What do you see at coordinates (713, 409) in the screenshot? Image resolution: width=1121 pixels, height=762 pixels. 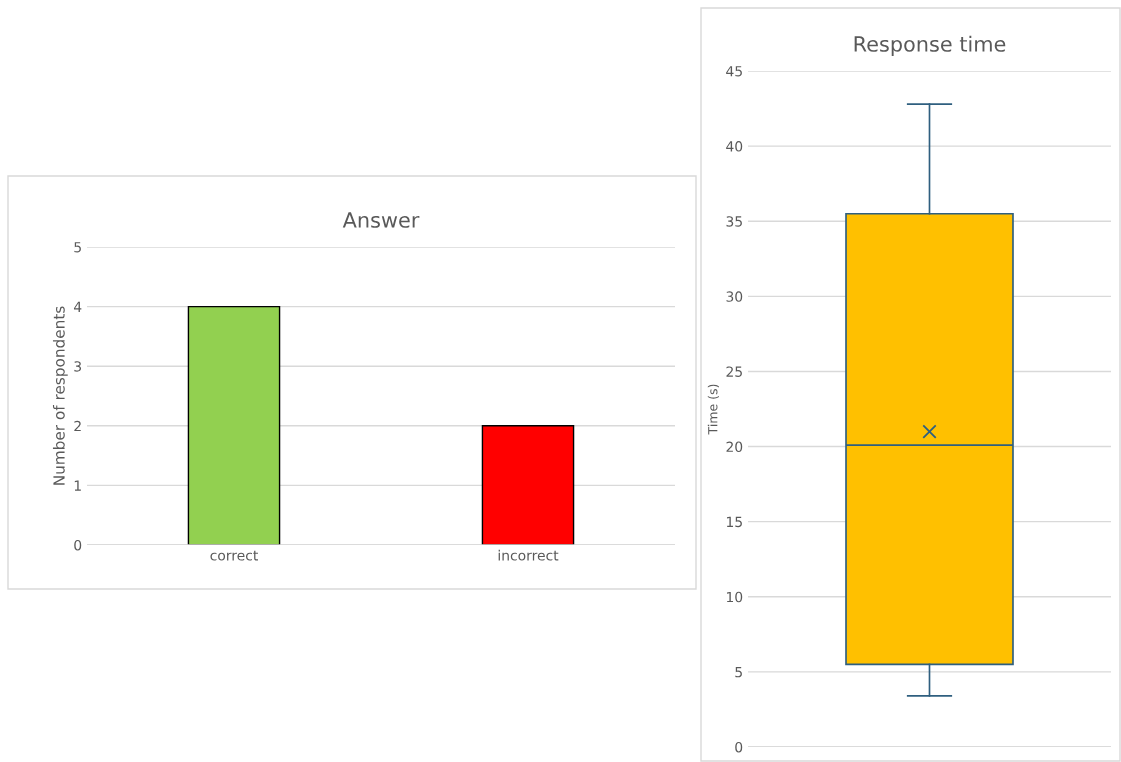 I see `y-axis-title: Time (s)` at bounding box center [713, 409].